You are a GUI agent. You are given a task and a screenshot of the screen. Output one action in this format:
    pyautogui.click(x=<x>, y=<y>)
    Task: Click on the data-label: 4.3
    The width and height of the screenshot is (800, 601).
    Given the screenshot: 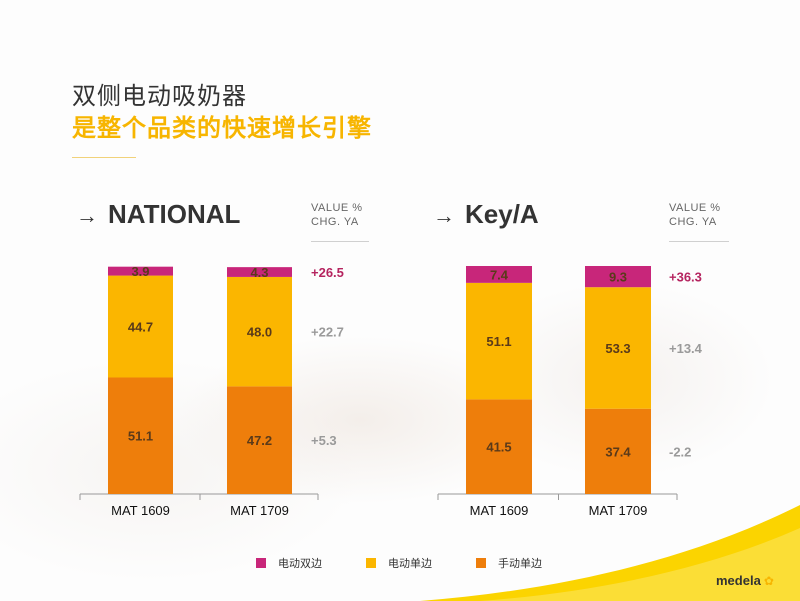 What is the action you would take?
    pyautogui.click(x=259, y=272)
    